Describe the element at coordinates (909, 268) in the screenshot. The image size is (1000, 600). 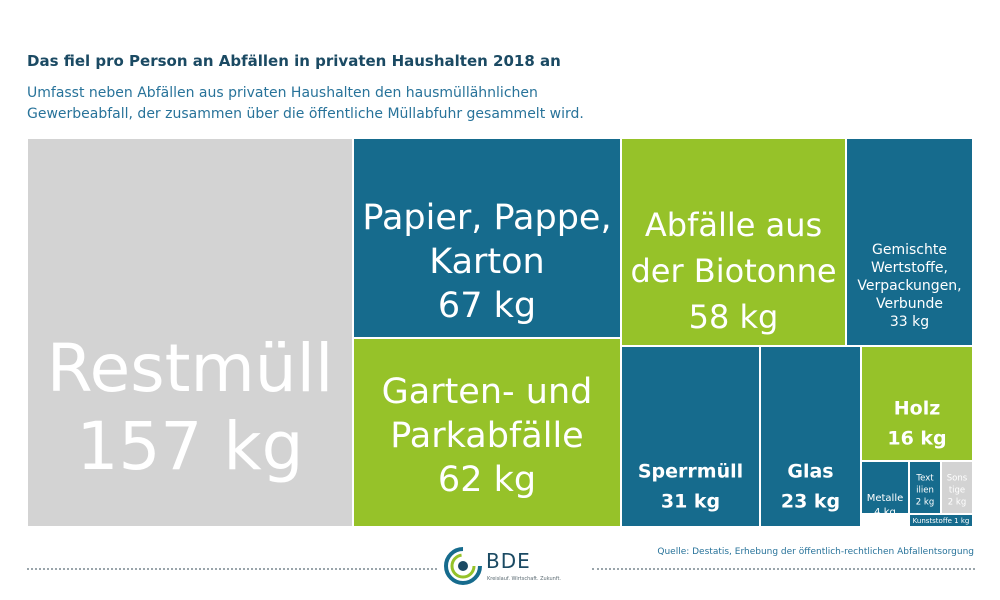
I see `treemap-label: Wertstoffe,` at that location.